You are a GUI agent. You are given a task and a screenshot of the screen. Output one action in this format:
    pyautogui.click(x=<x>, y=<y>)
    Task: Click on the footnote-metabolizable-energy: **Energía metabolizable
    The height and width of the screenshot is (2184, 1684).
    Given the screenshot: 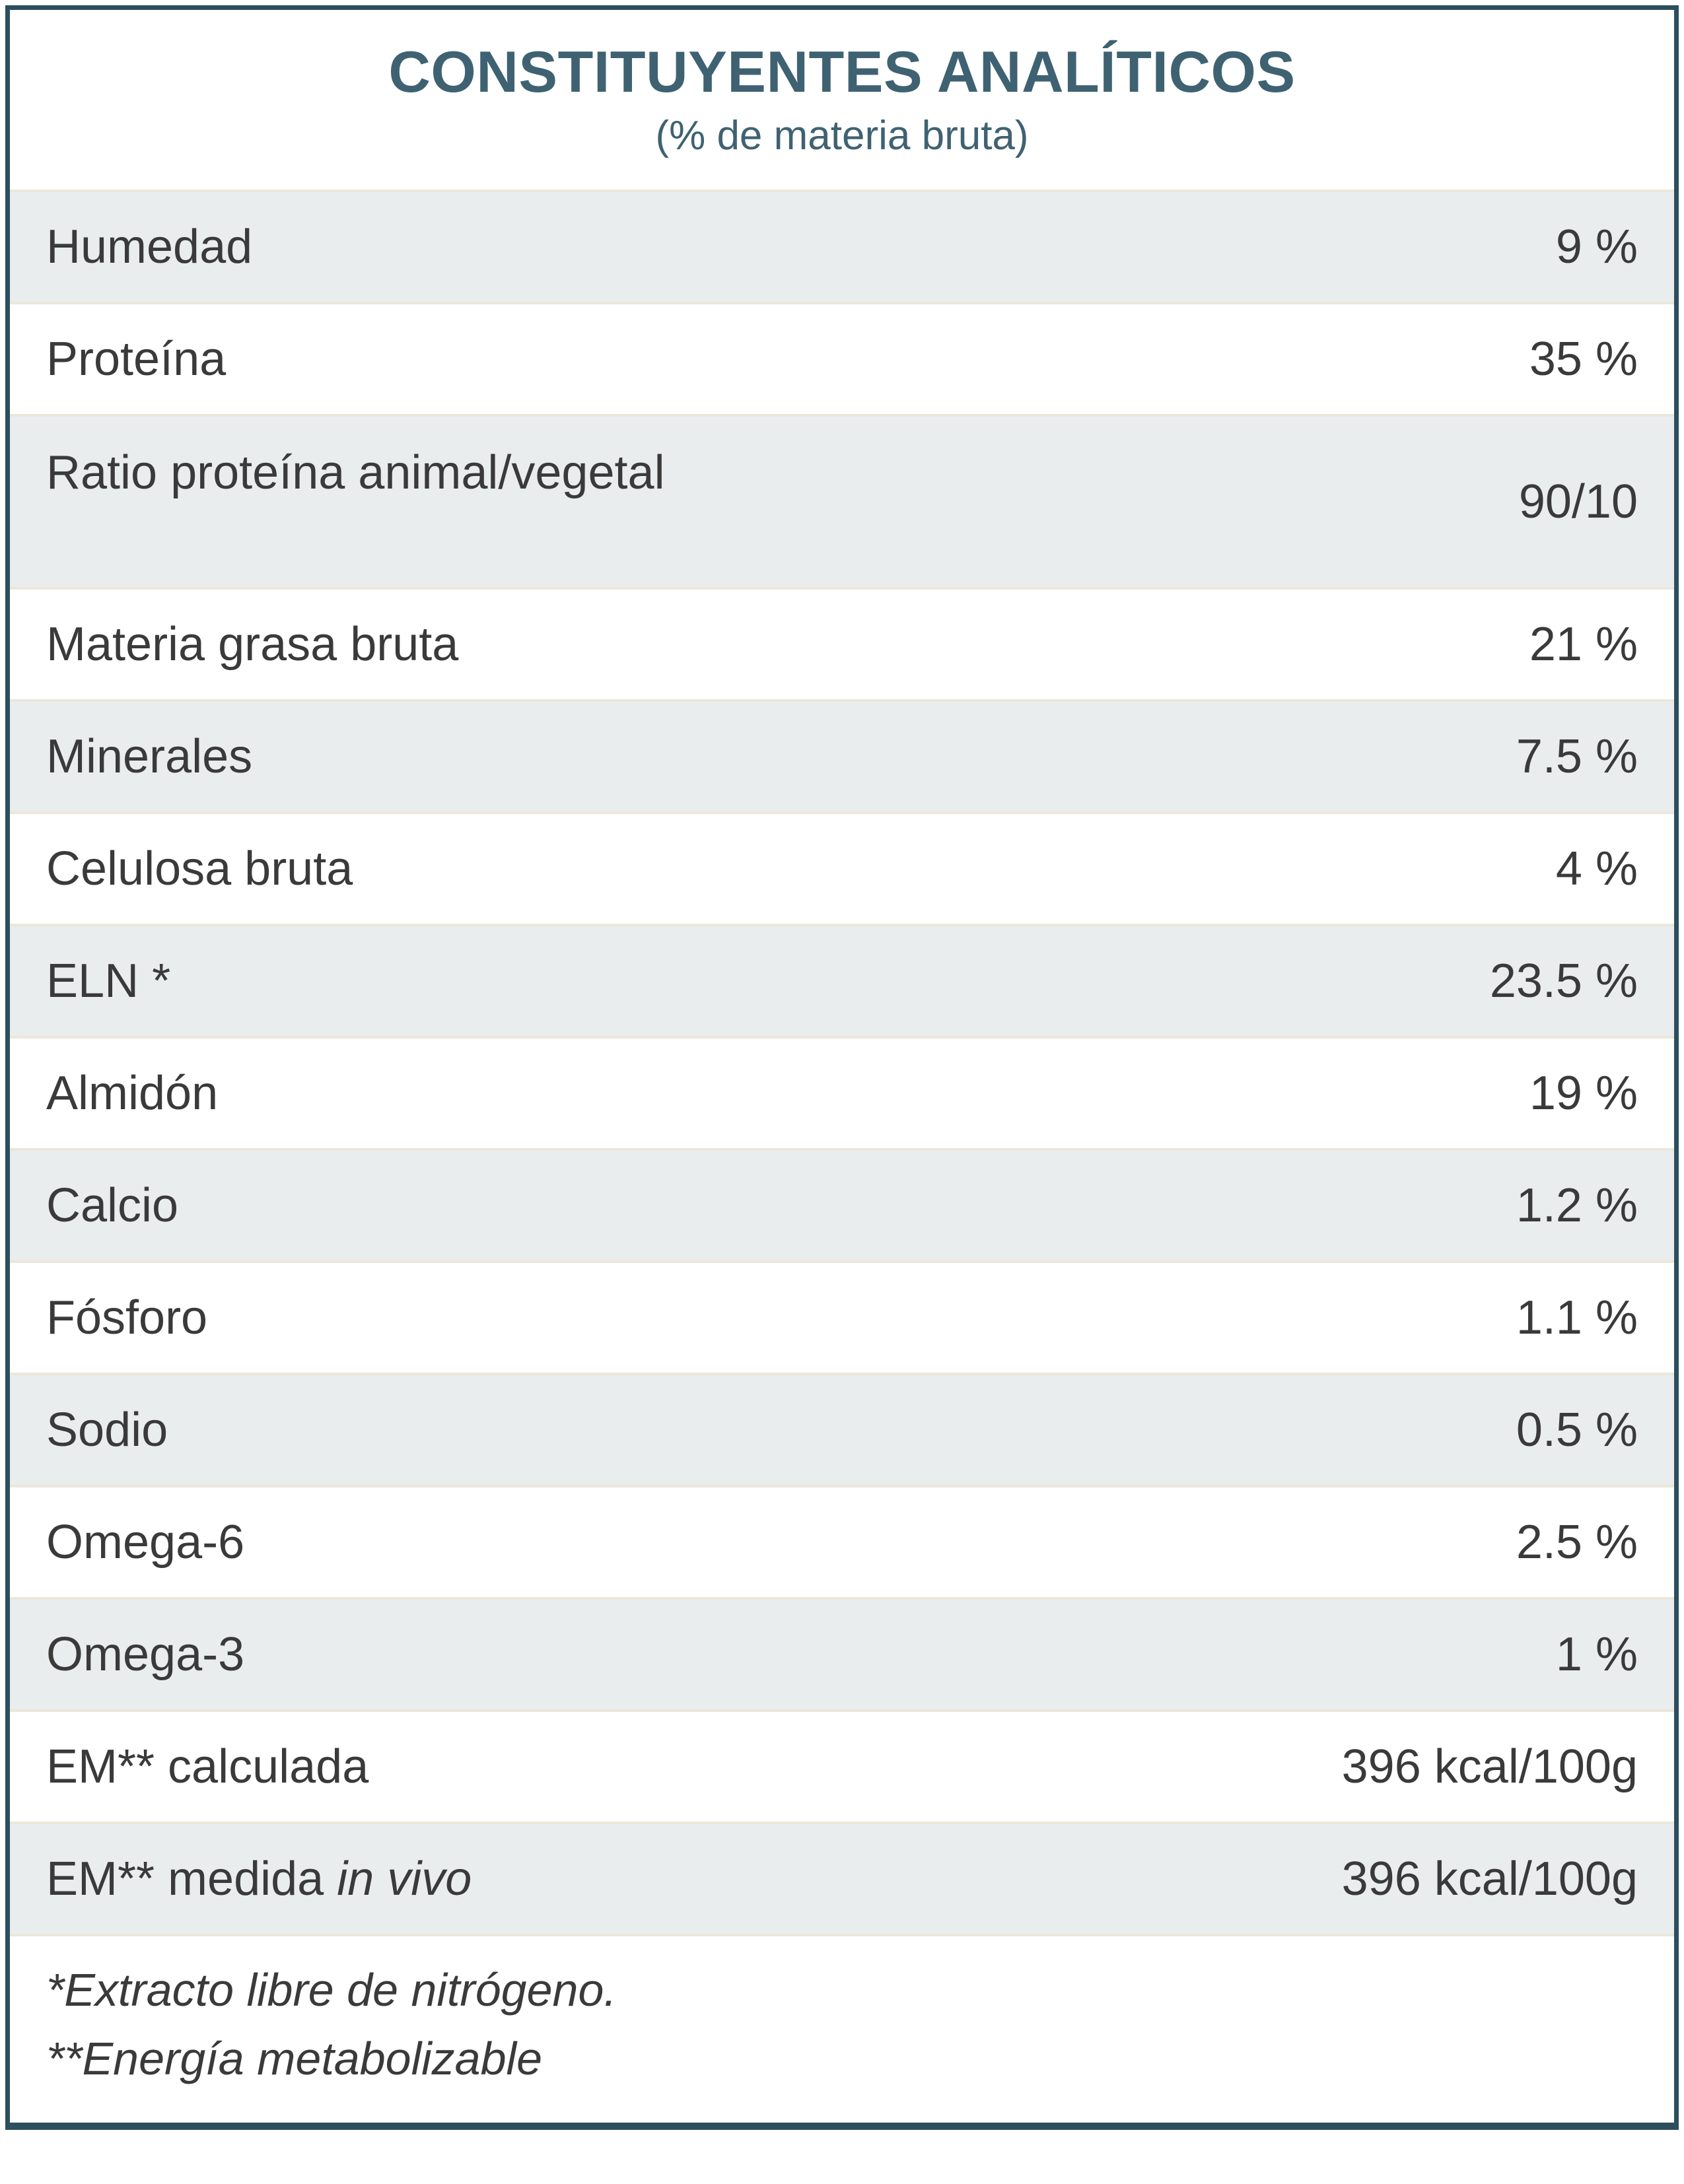 What is the action you would take?
    pyautogui.click(x=294, y=2058)
    